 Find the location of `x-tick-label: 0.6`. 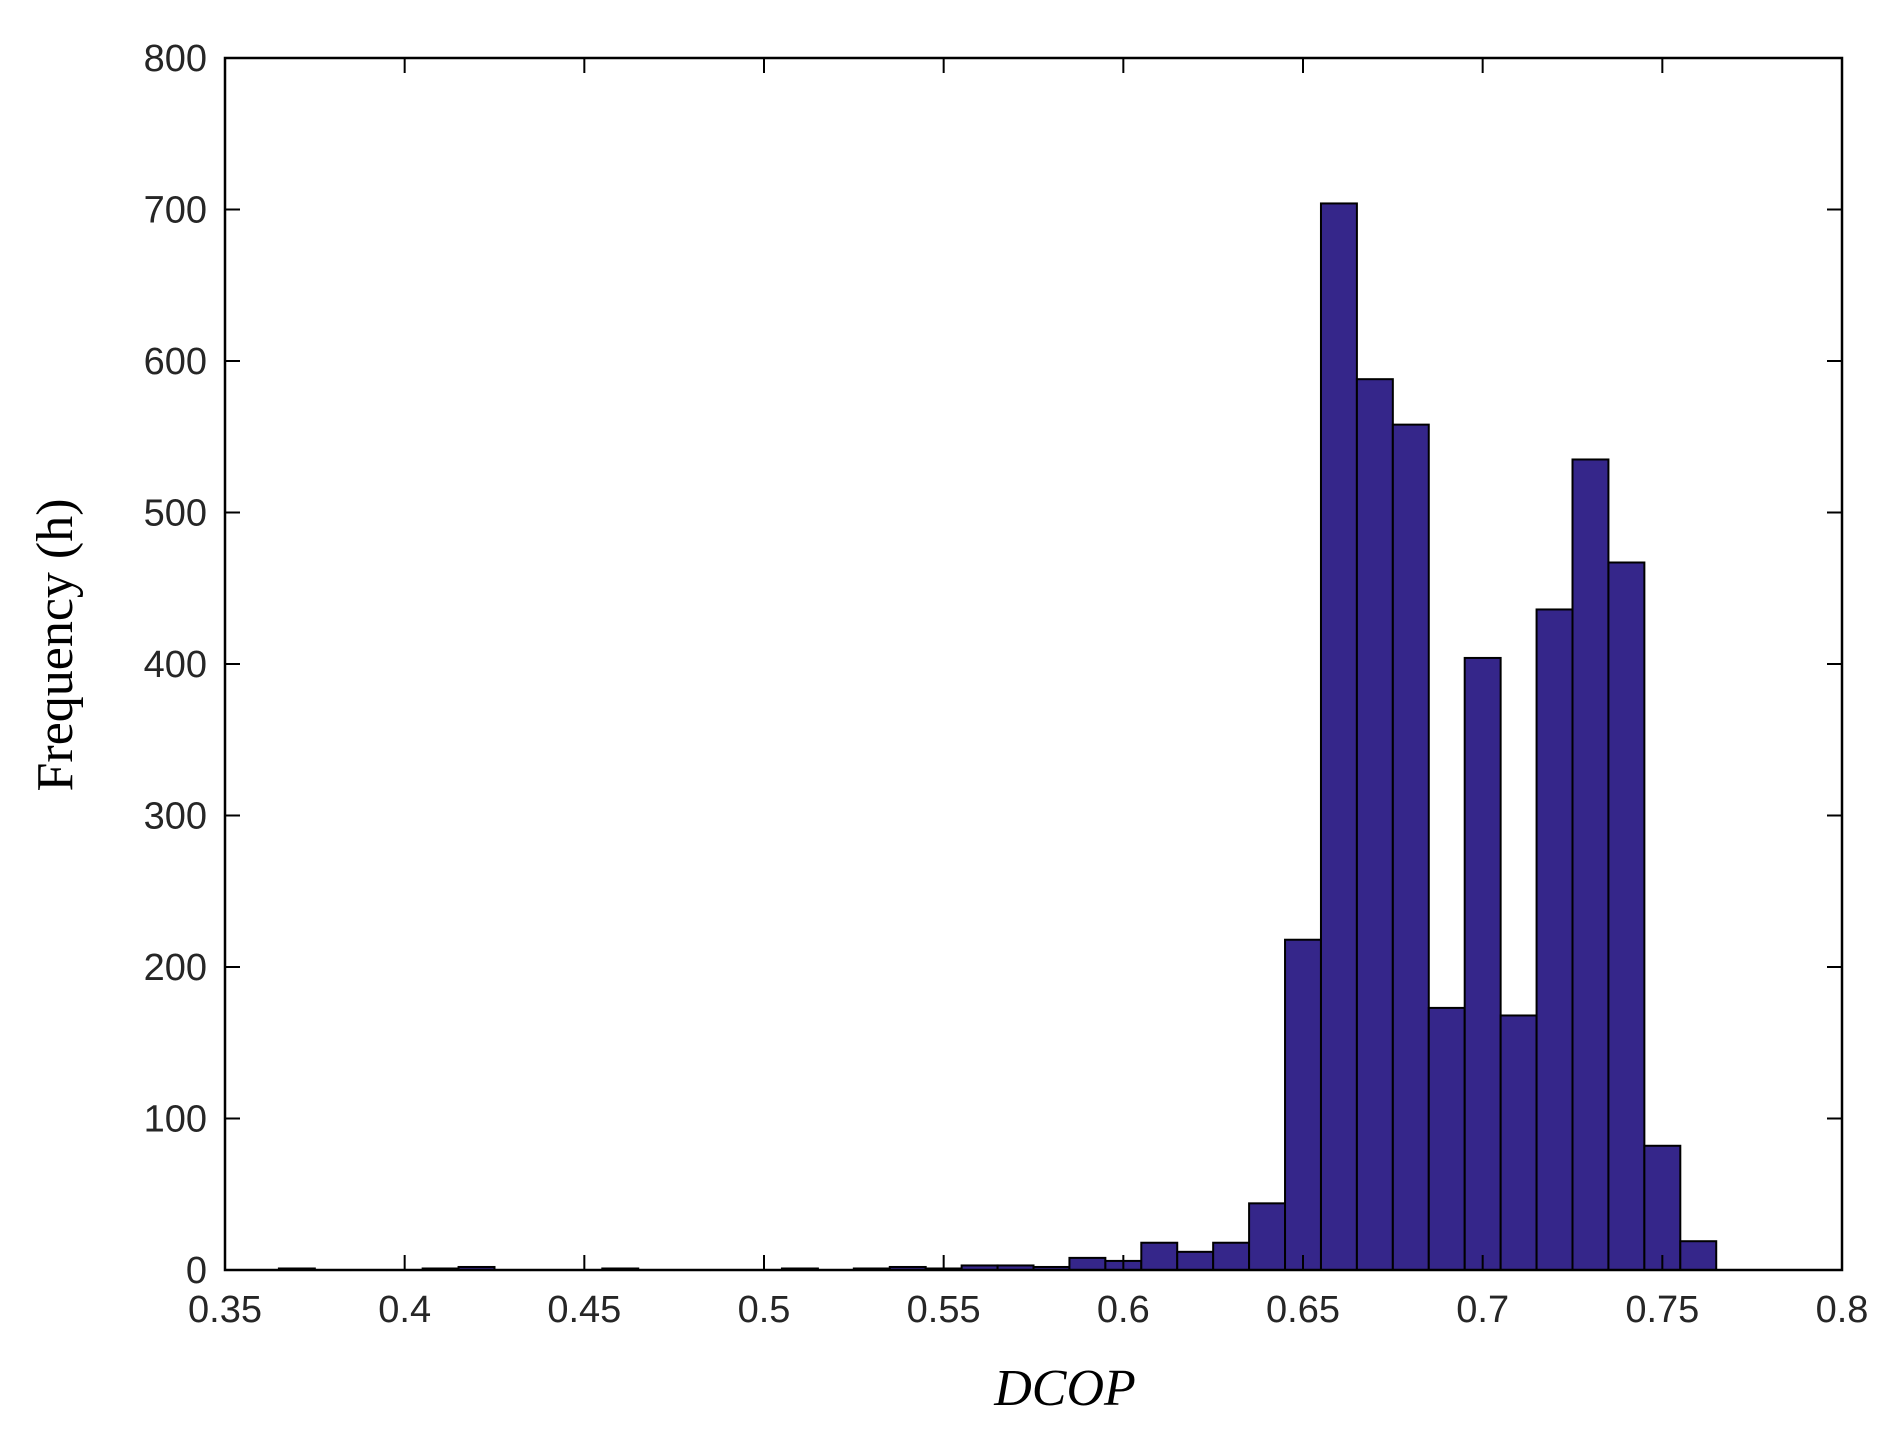

x-tick-label: 0.6 is located at coordinates (1123, 1310).